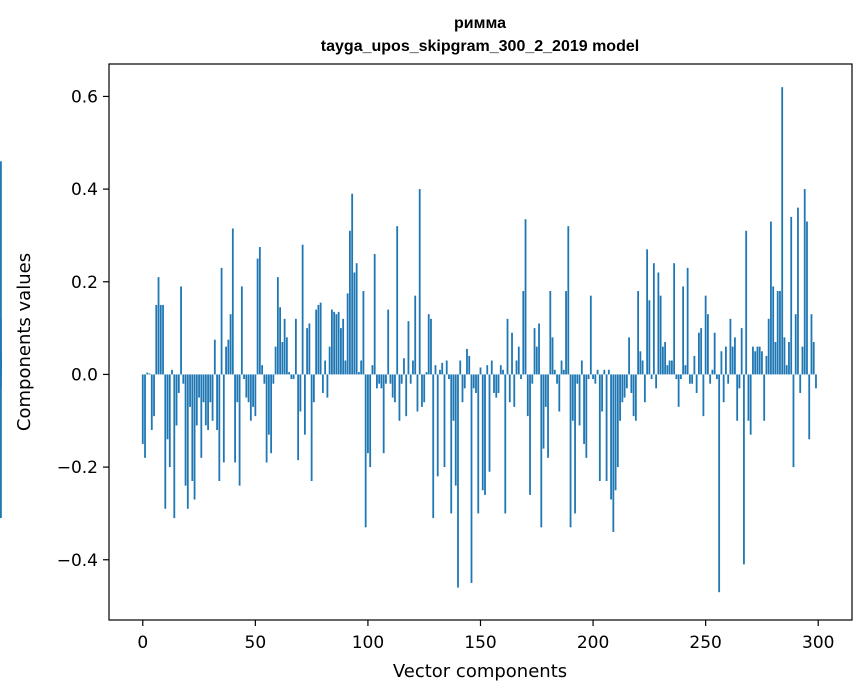 This screenshot has width=867, height=696. Describe the element at coordinates (368, 643) in the screenshot. I see `x-tick-label: 100` at that location.